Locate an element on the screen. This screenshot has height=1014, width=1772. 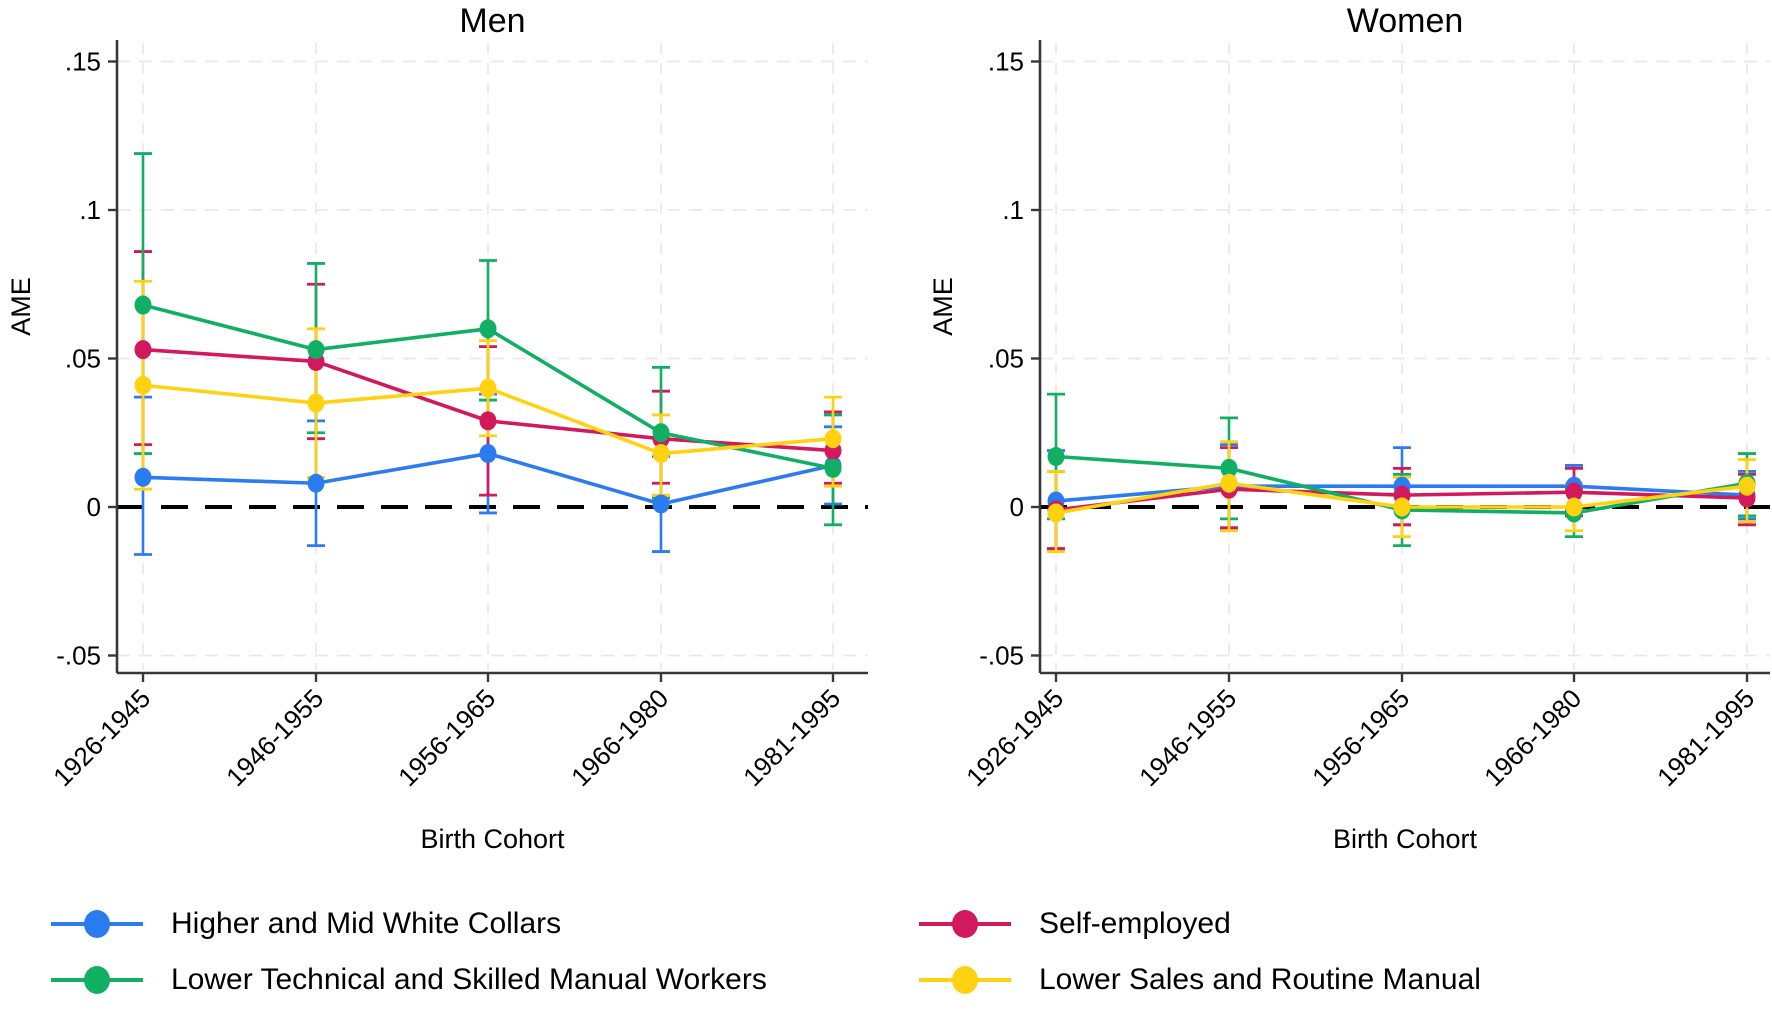
legend-label: Higher and Mid White Collars is located at coordinates (366, 923).